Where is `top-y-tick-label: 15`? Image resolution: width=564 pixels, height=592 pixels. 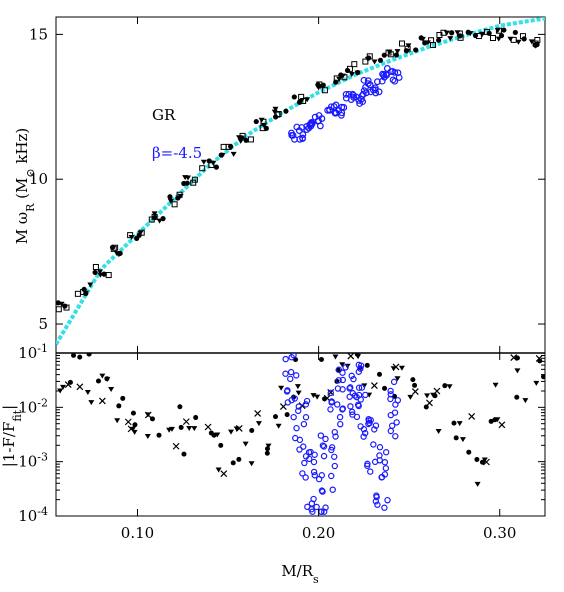 top-y-tick-label: 15 is located at coordinates (38, 34).